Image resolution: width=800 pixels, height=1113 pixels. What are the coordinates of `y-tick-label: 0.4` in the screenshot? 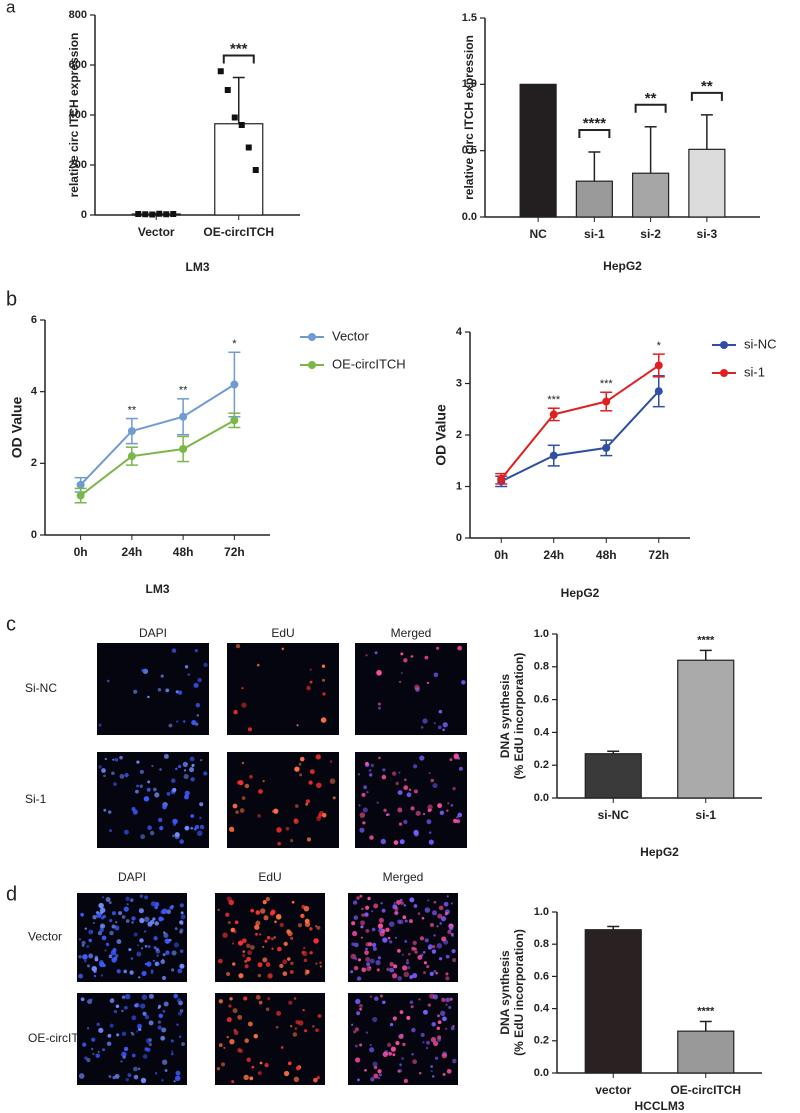 It's located at (542, 732).